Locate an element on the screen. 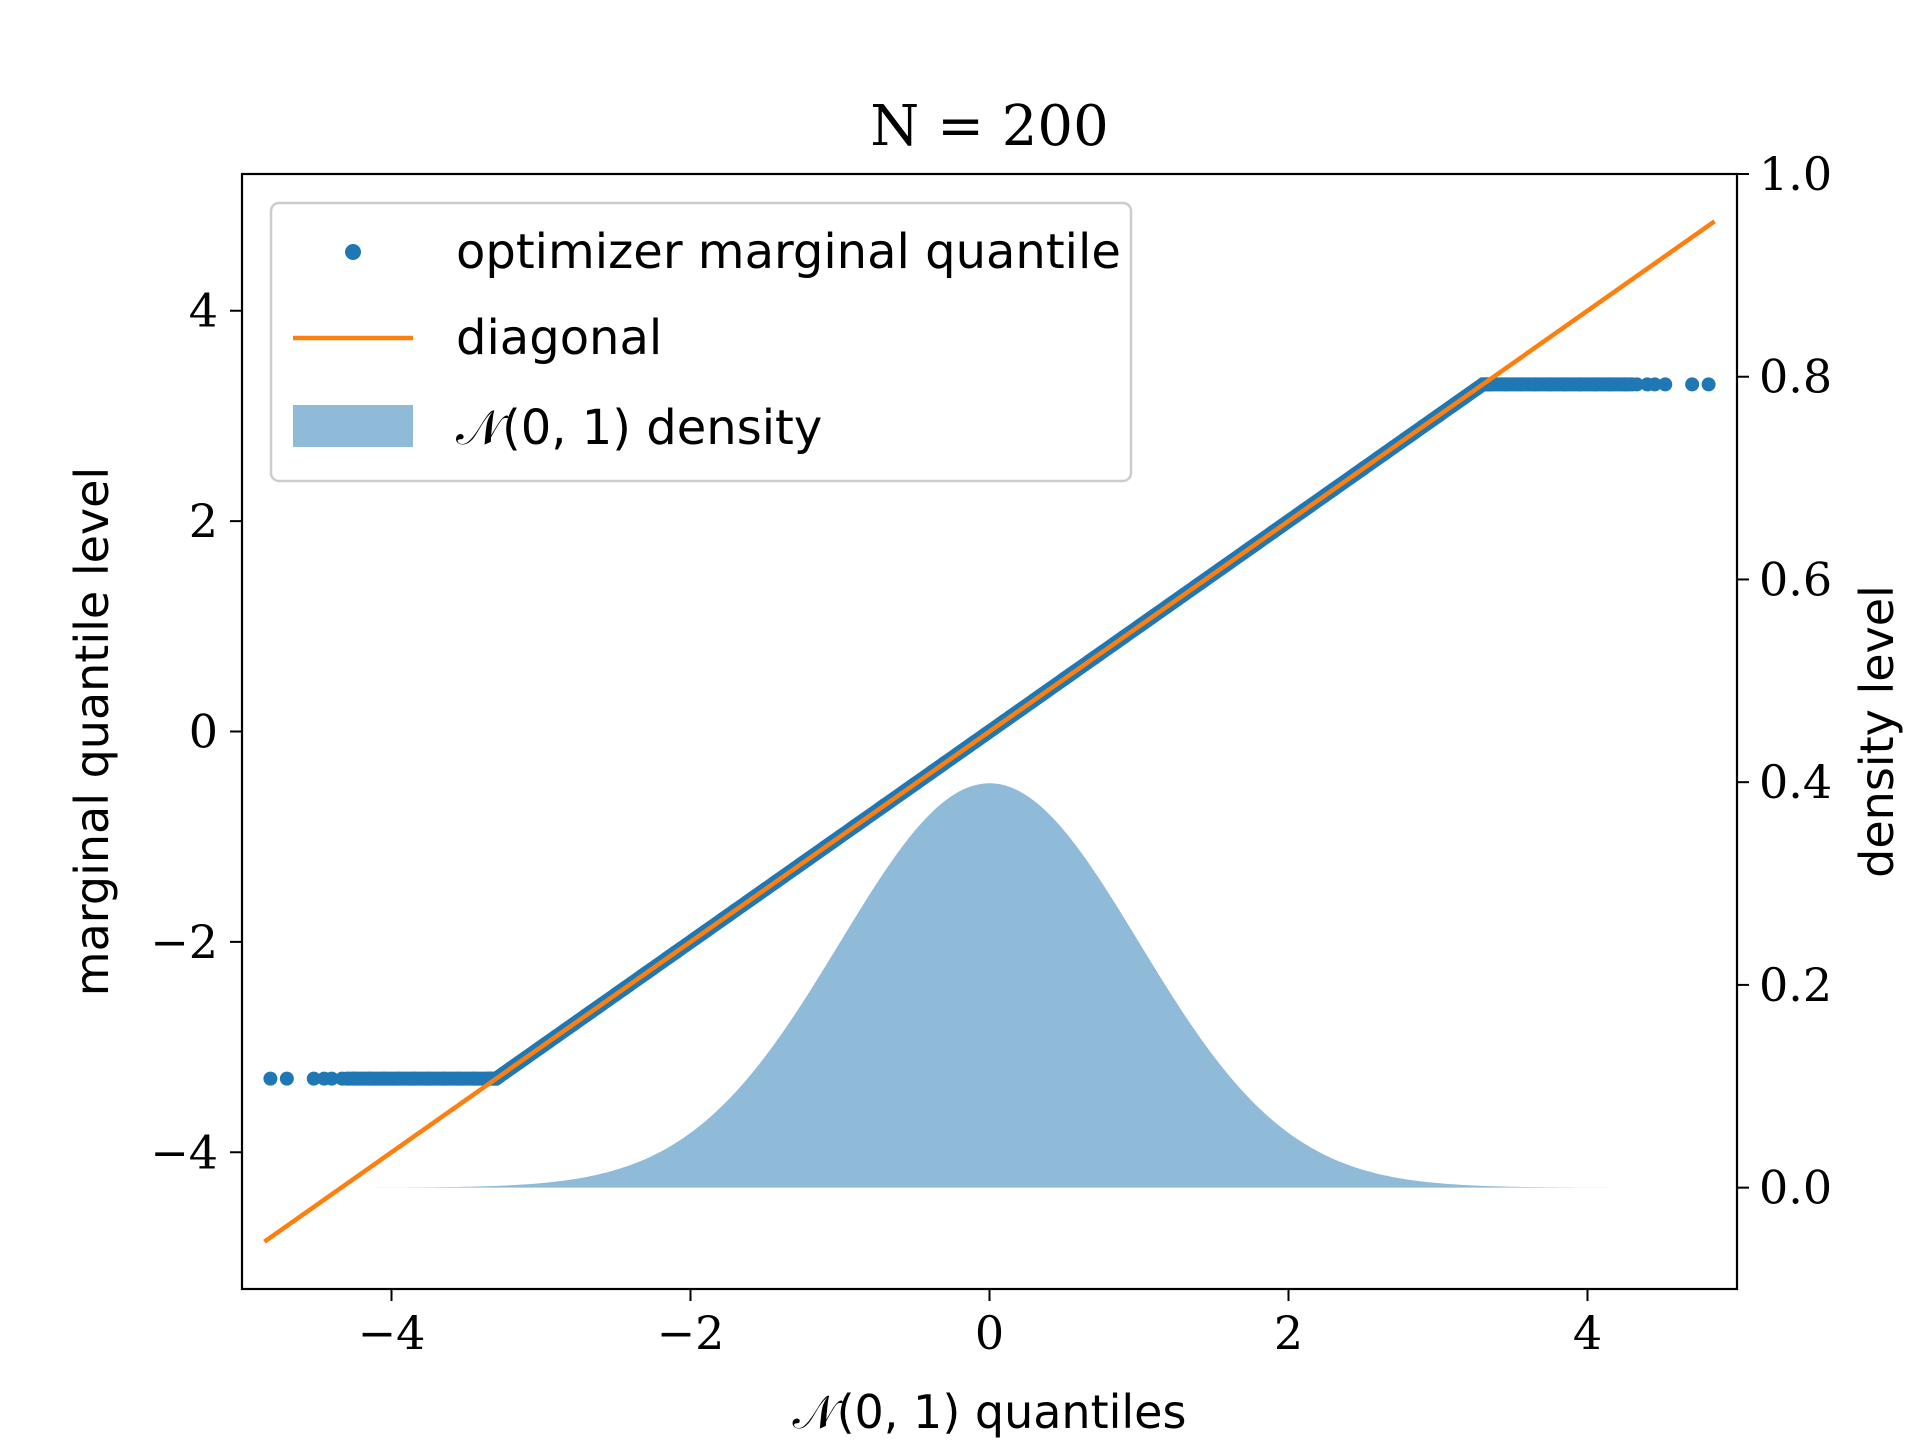  legend-frame is located at coordinates (701, 342).